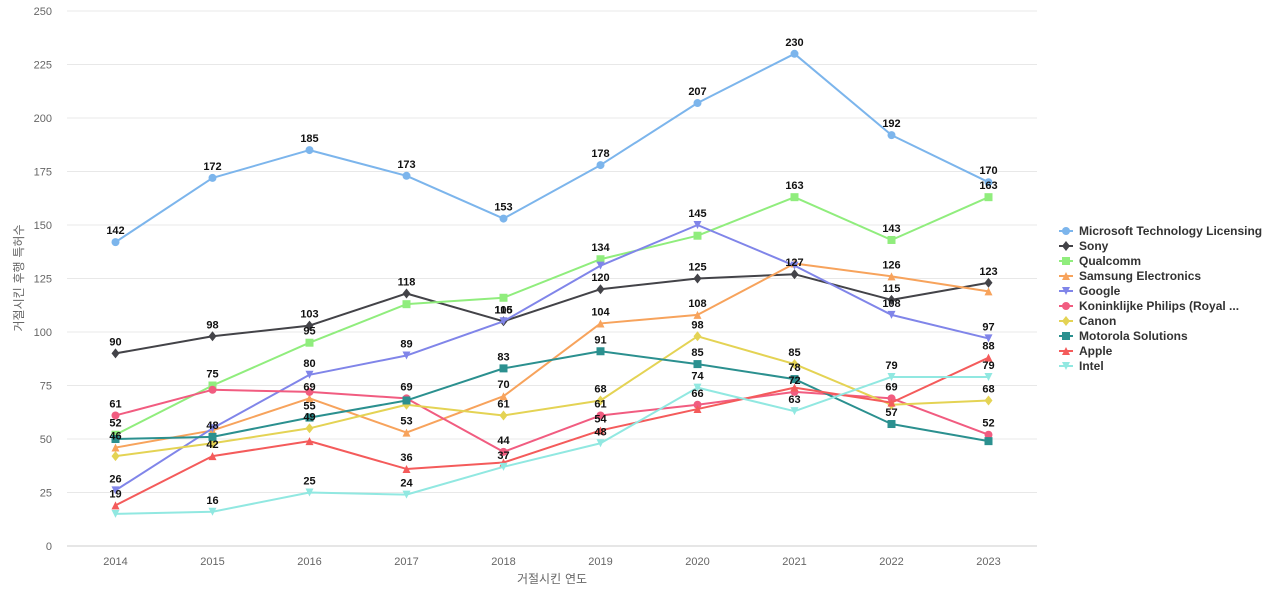 This screenshot has height=600, width=1280. What do you see at coordinates (1130, 276) in the screenshot?
I see `legend-item: Samsung Electronics` at bounding box center [1130, 276].